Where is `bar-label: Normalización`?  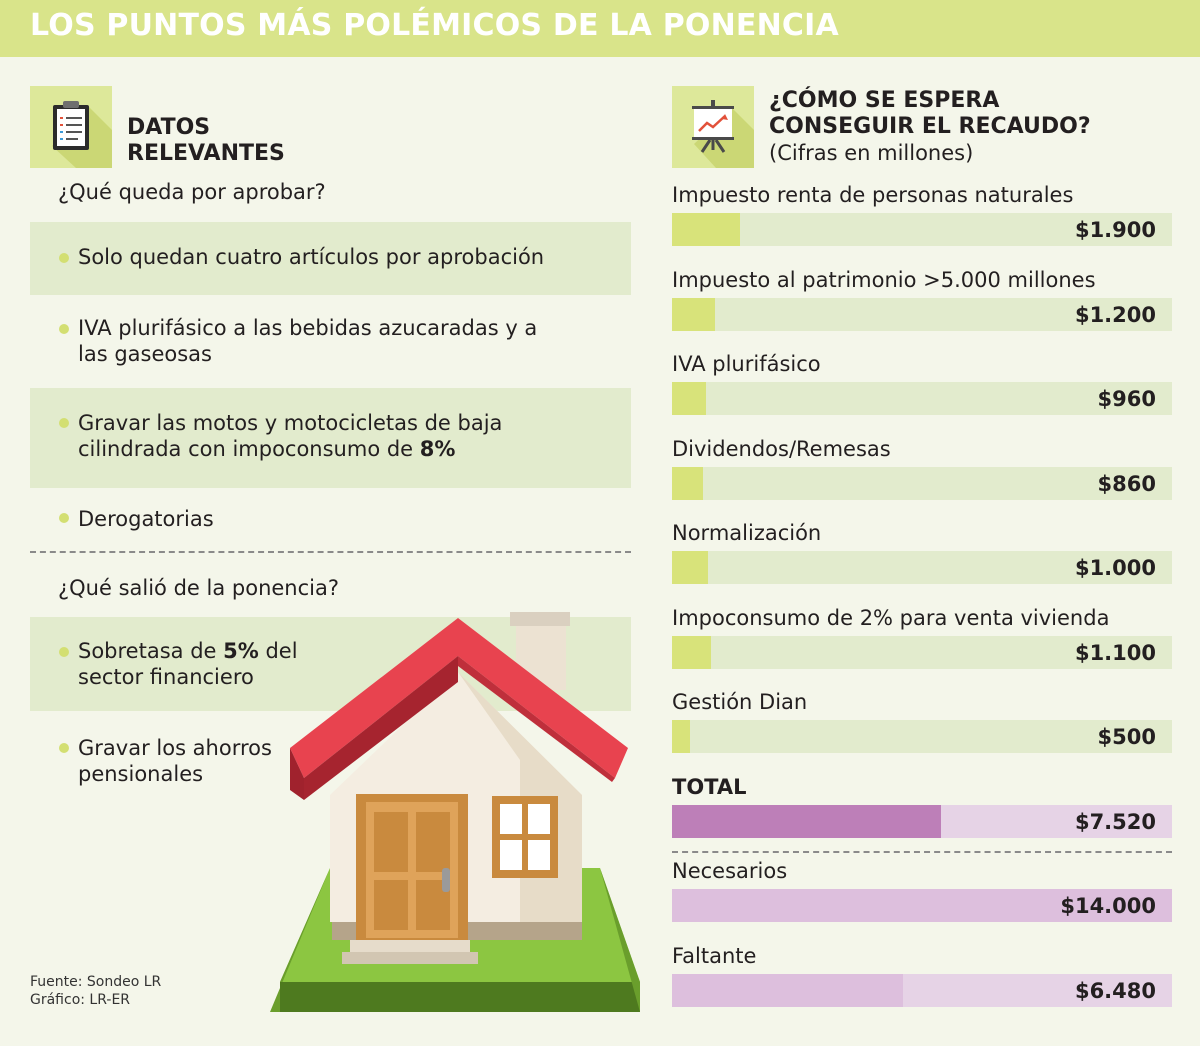 bar-label: Normalización is located at coordinates (747, 533).